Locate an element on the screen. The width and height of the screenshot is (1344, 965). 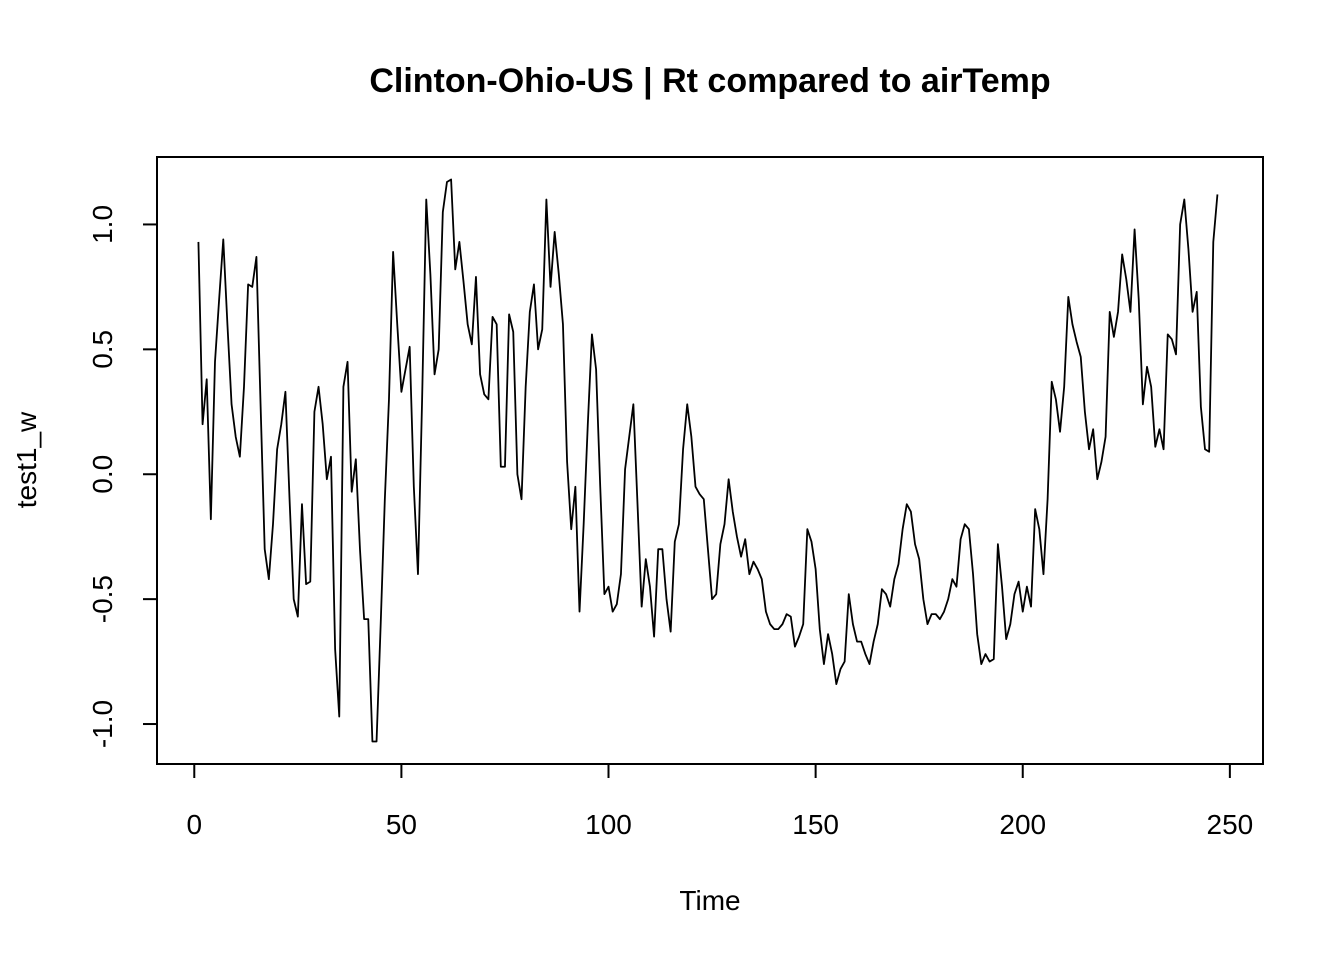
chart-title: Clinton-Ohio-US | Rt compared to airTemp is located at coordinates (709, 81).